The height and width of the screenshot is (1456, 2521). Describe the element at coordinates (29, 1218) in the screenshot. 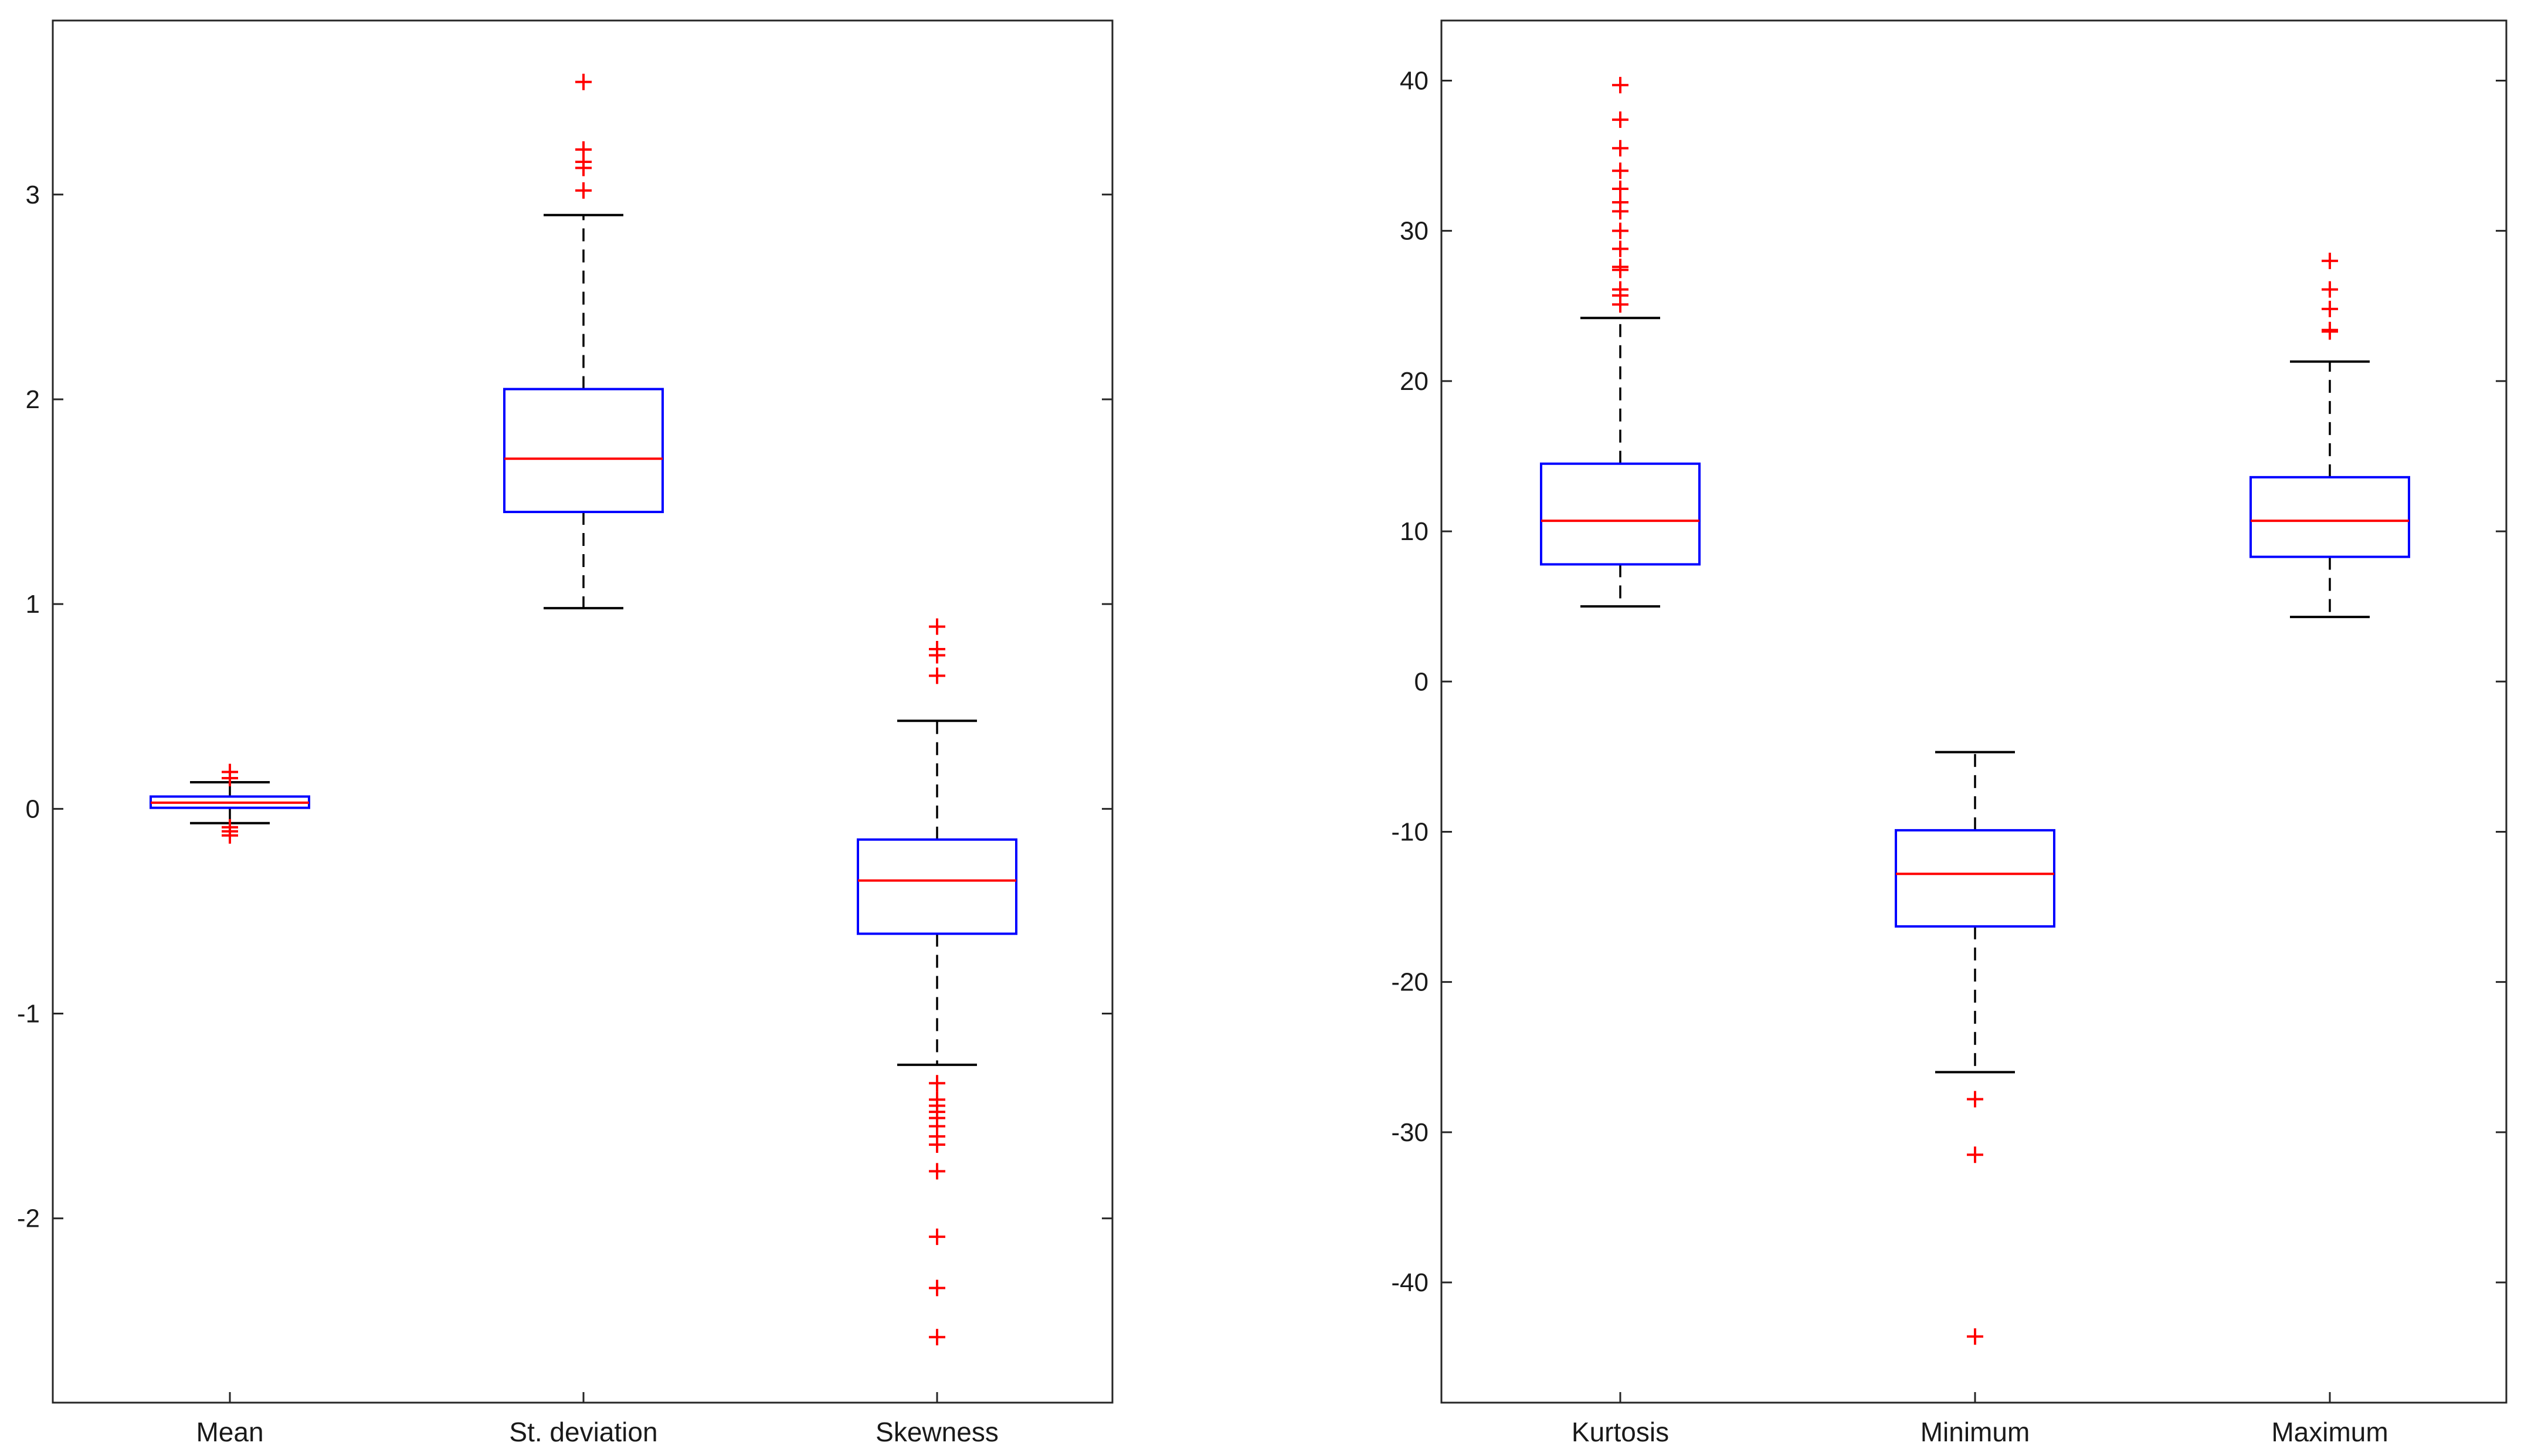

I see `y-tick-label: -2` at that location.